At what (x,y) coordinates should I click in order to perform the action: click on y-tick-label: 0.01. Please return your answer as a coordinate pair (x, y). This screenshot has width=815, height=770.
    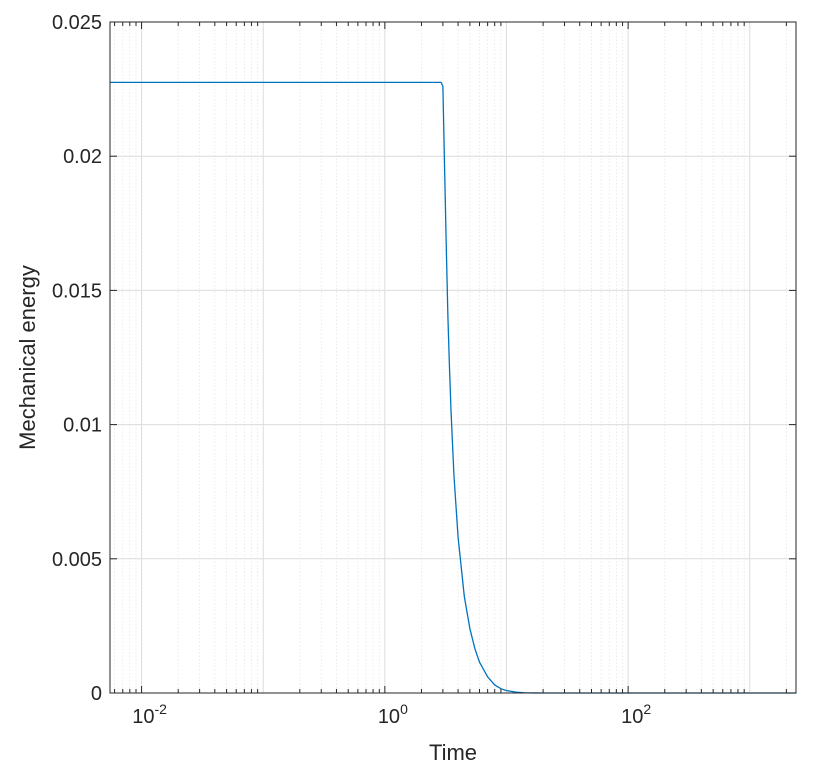
    Looking at the image, I should click on (82, 426).